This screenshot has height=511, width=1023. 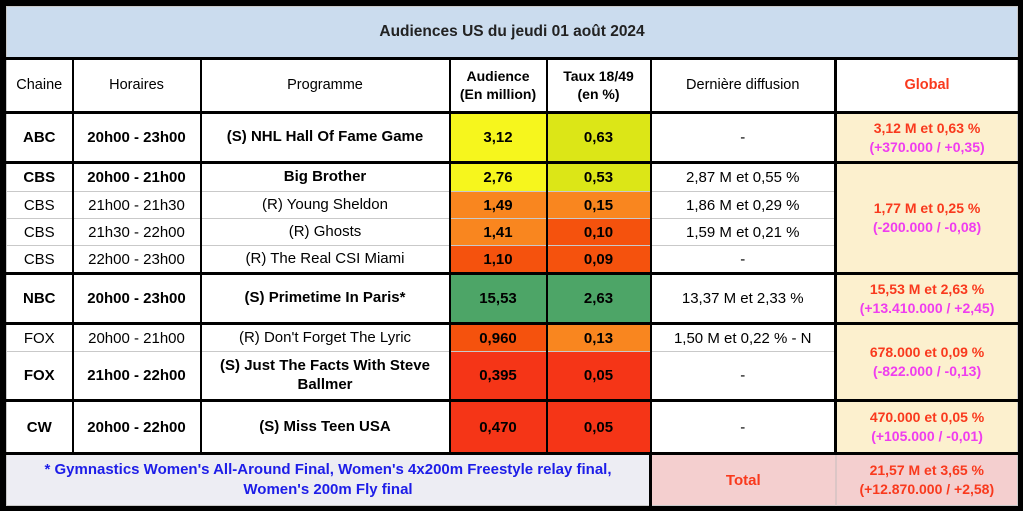 I want to click on global-delta-value: (+13.410.000 / +2,45), so click(x=927, y=307).